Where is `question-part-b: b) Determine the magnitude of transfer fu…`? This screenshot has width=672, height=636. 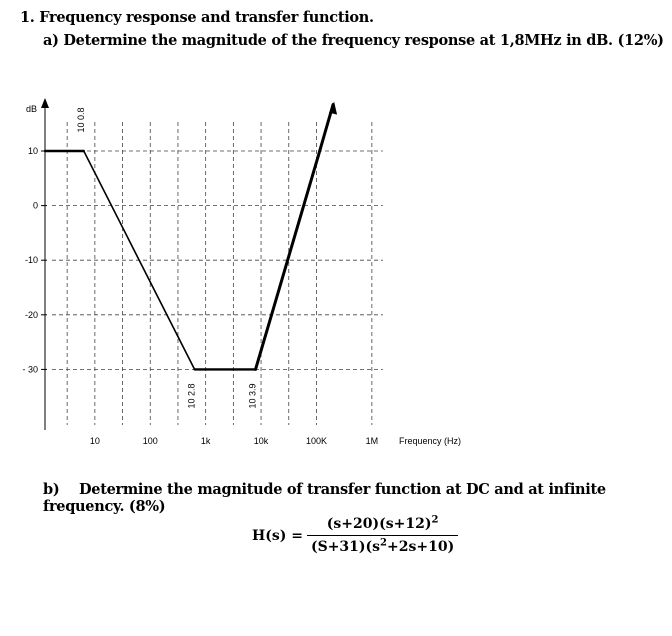
question-part-b: b) Determine the magnitude of transfer fu… is located at coordinates (357, 498).